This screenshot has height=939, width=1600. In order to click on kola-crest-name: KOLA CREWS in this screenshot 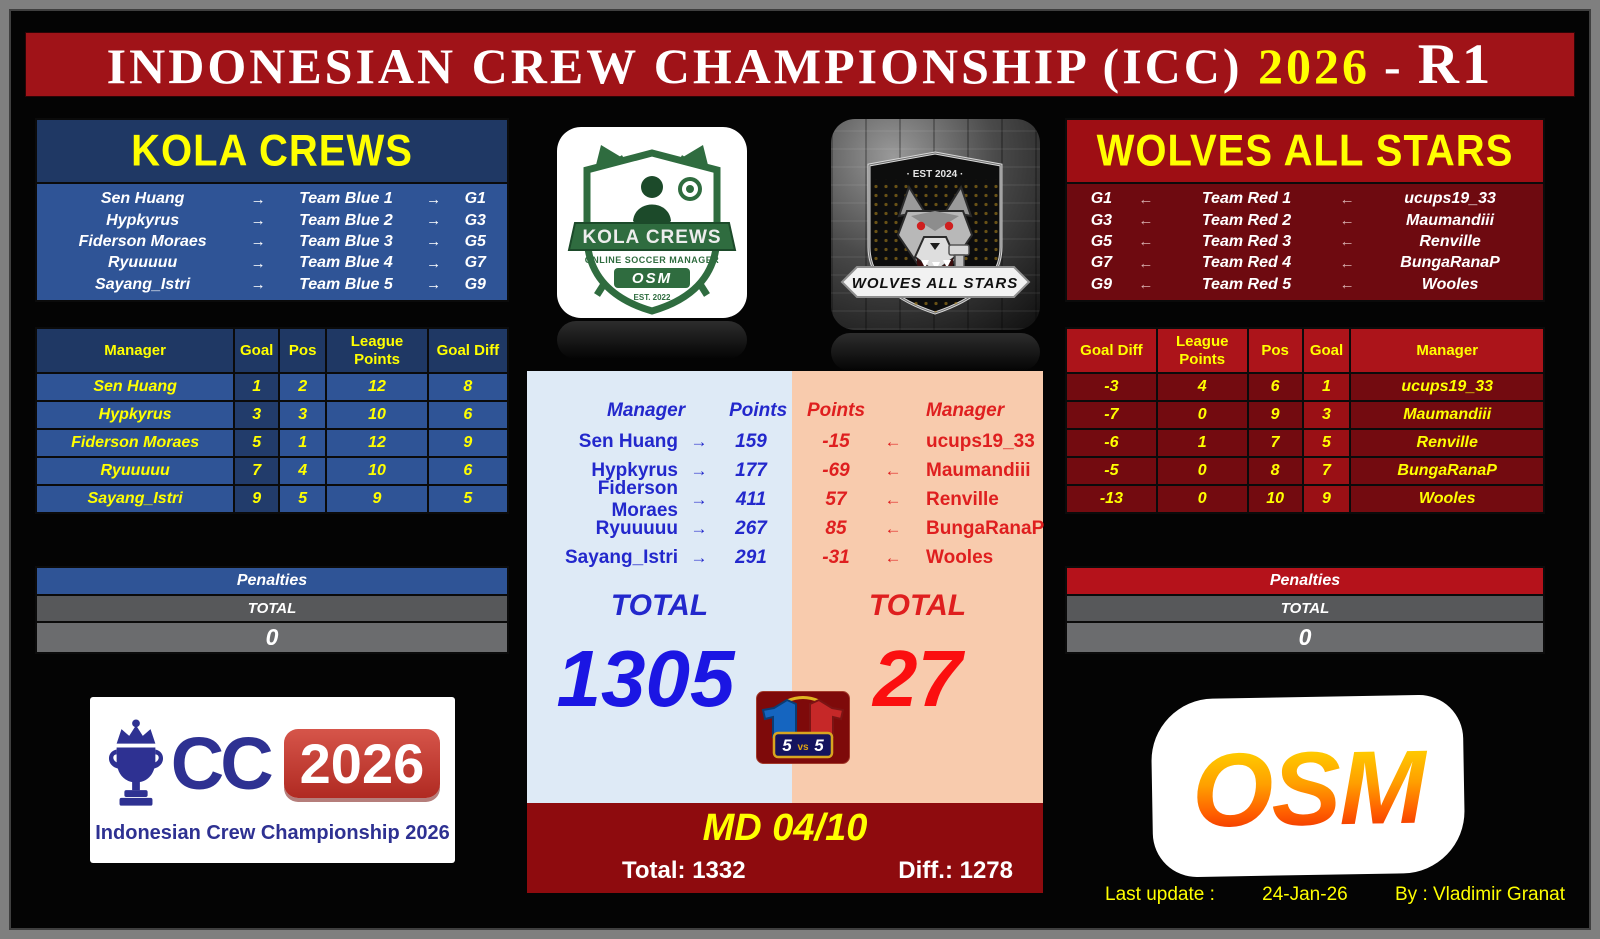, I will do `click(651, 237)`.